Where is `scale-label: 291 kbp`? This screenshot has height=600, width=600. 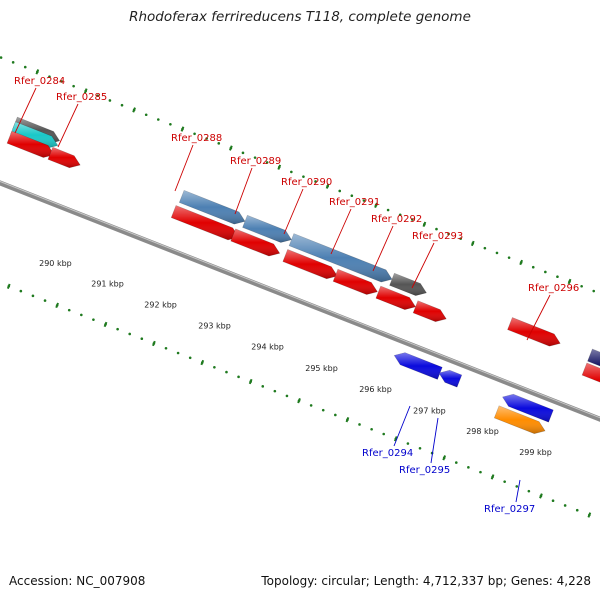 scale-label: 291 kbp is located at coordinates (107, 284).